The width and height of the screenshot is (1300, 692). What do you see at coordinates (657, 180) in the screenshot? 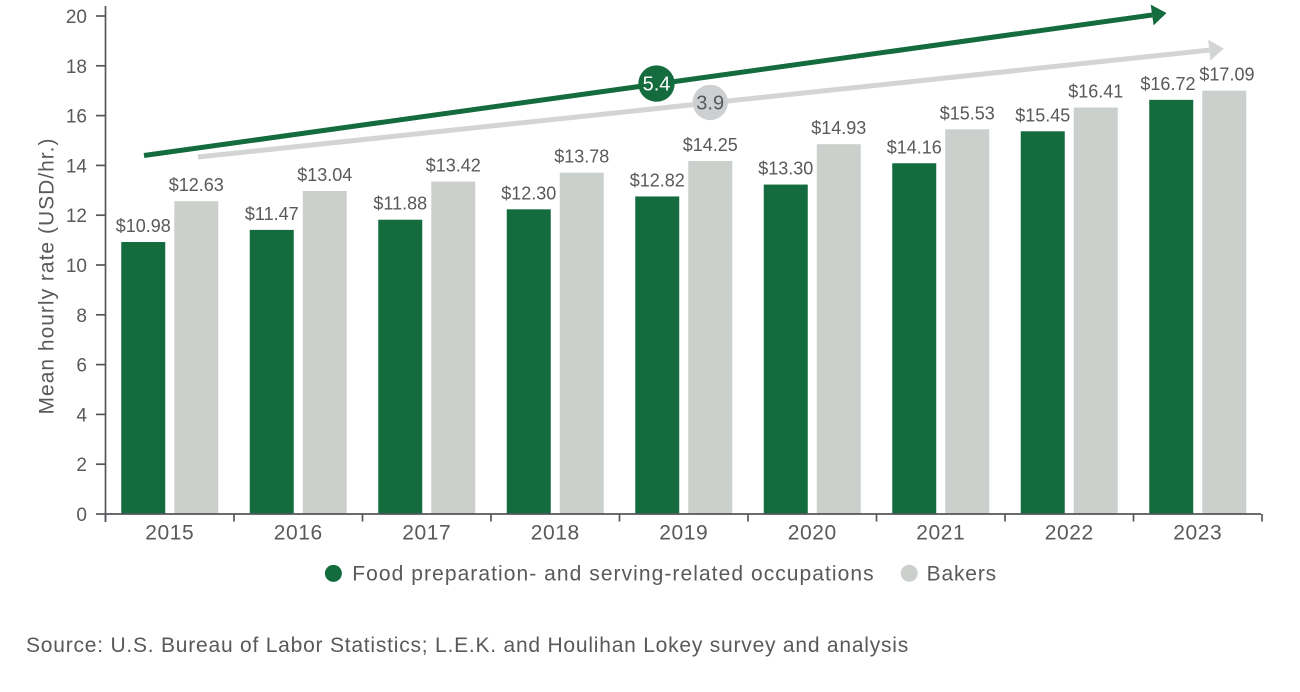
I see `svg-text: $12.82` at bounding box center [657, 180].